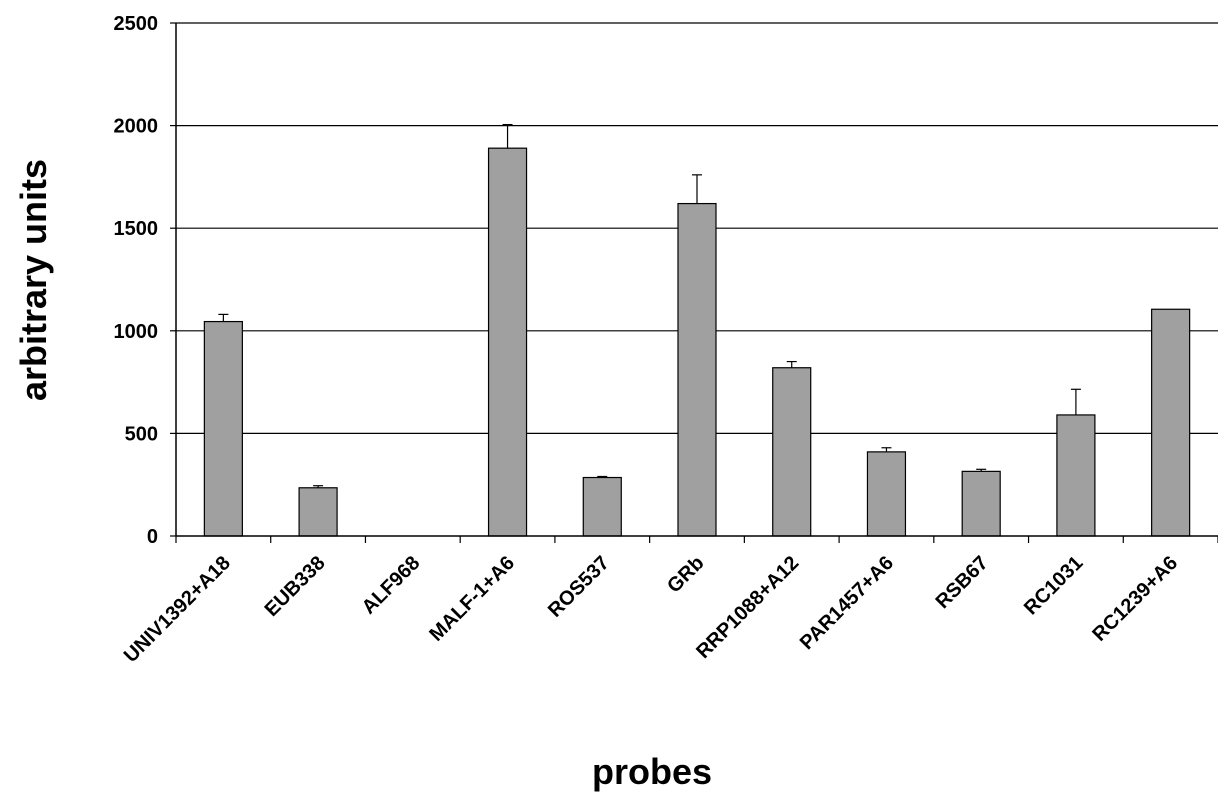  What do you see at coordinates (295, 586) in the screenshot?
I see `x-tick-label: EUB338` at bounding box center [295, 586].